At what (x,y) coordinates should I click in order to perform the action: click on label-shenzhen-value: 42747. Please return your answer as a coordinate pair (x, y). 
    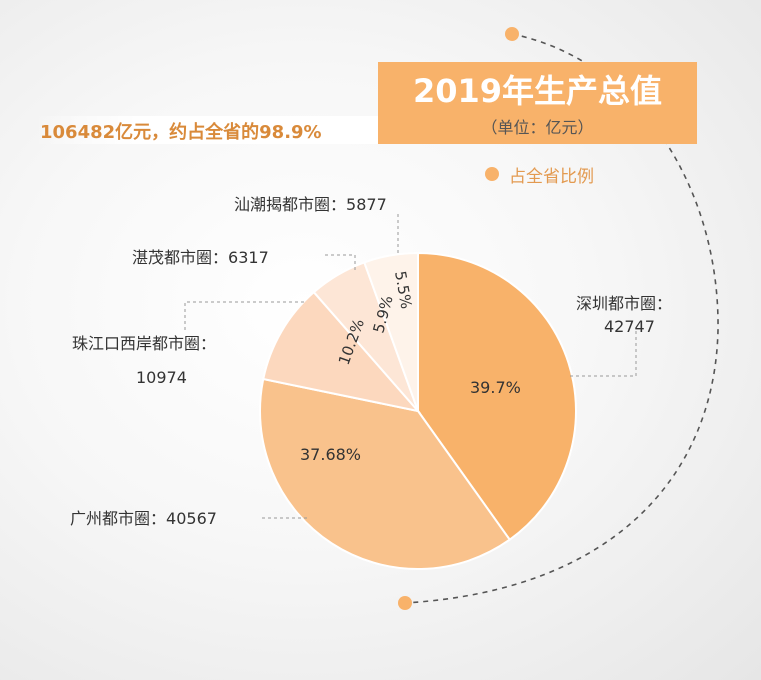
    Looking at the image, I should click on (629, 326).